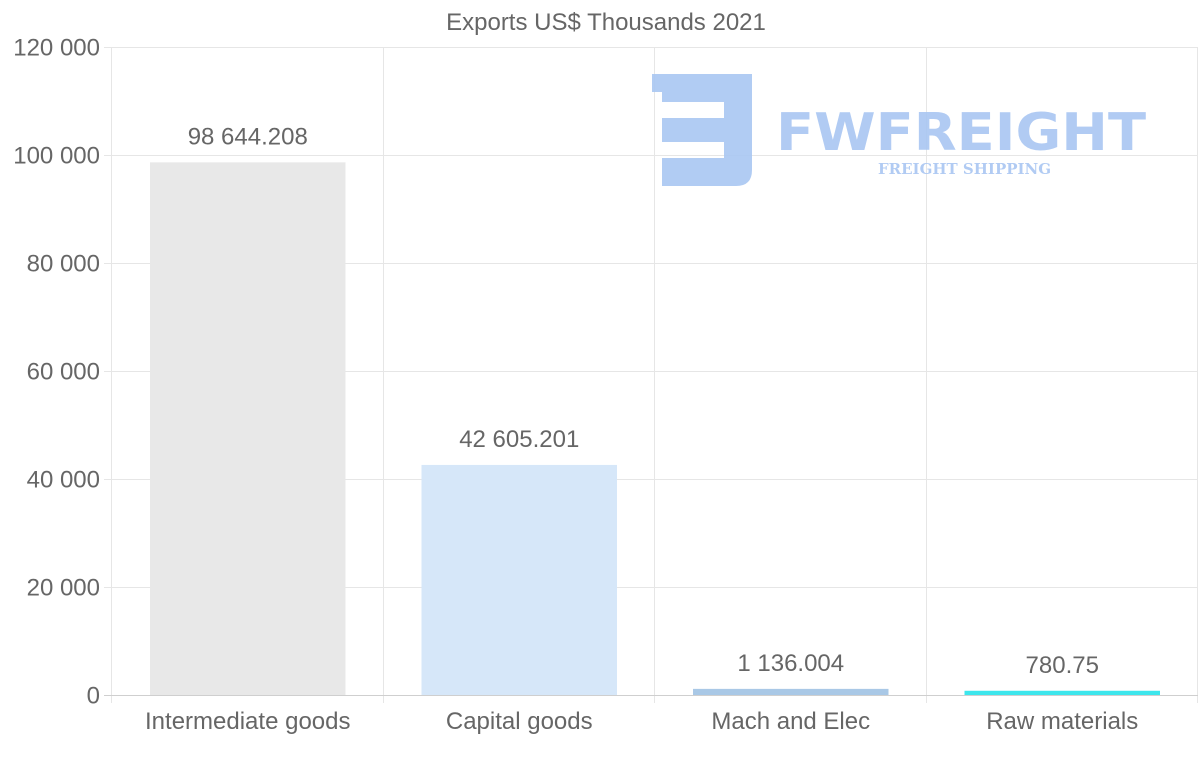 The height and width of the screenshot is (763, 1200). What do you see at coordinates (93, 696) in the screenshot?
I see `y-tick-label: 0` at bounding box center [93, 696].